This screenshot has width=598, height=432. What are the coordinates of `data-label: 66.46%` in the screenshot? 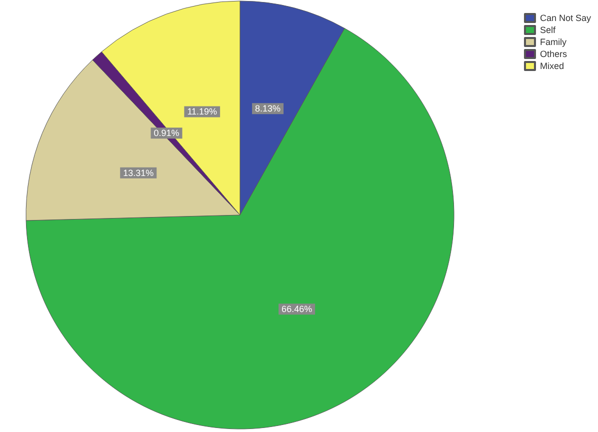 It's located at (297, 309).